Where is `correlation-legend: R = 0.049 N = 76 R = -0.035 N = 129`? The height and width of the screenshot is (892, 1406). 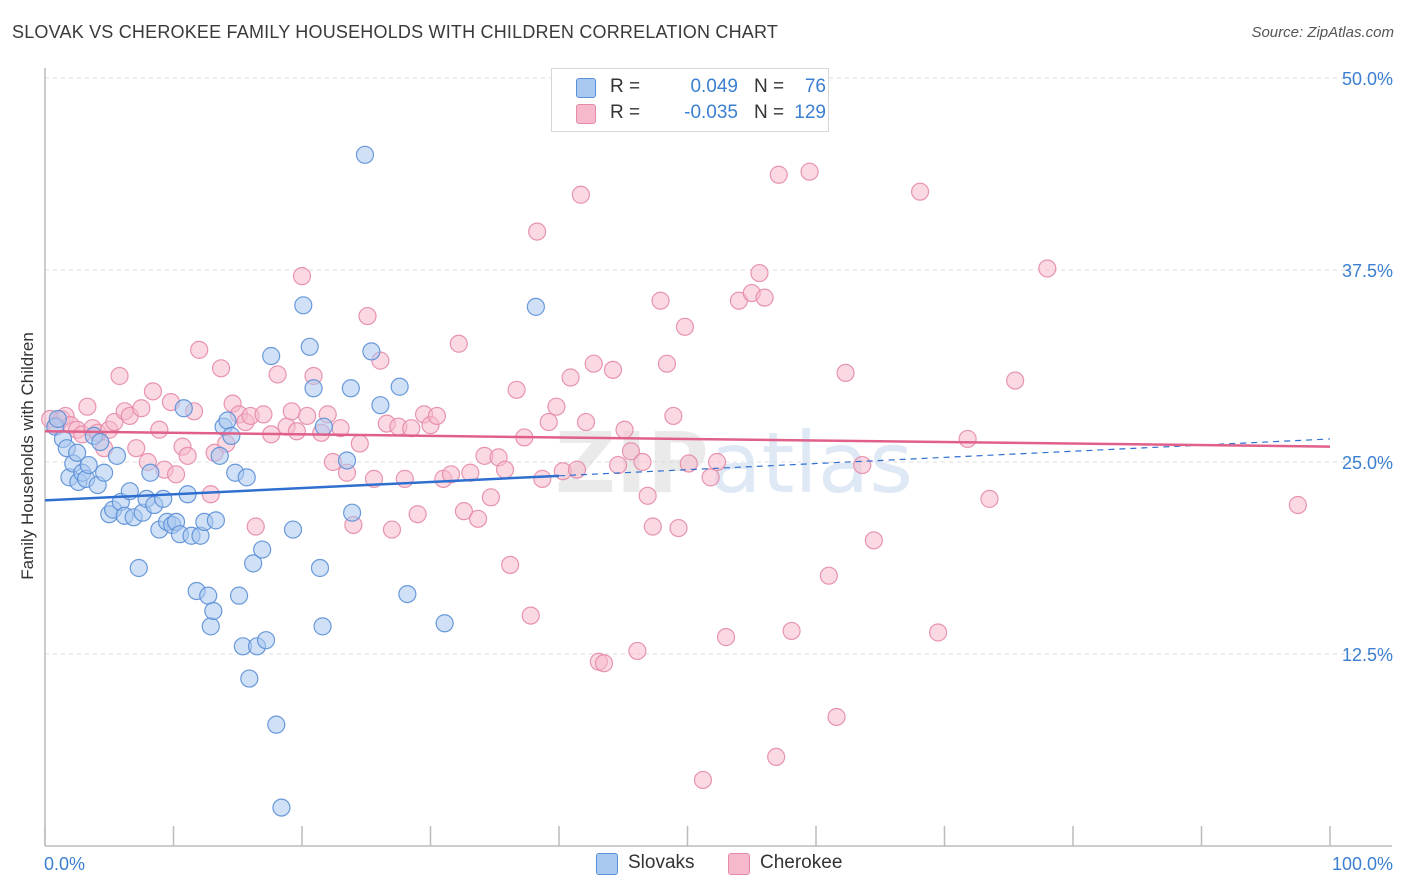
correlation-legend: R = 0.049 N = 76 R = -0.035 N = 129 is located at coordinates (690, 100).